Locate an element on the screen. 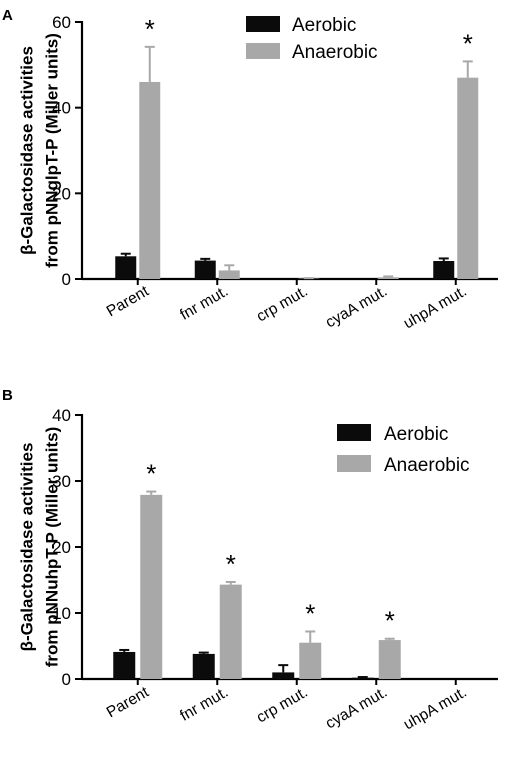 This screenshot has height=773, width=510. panel-b-legend-swatch-aerobic is located at coordinates (354, 432).